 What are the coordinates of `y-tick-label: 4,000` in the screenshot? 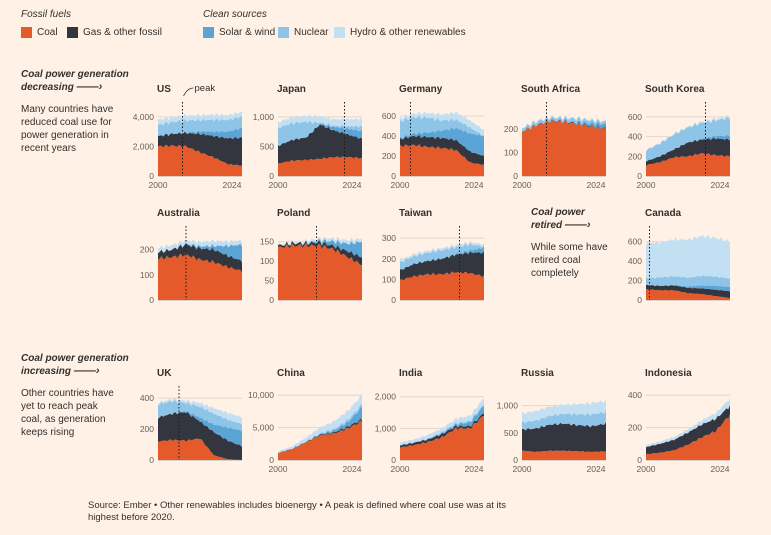 It's located at (144, 117).